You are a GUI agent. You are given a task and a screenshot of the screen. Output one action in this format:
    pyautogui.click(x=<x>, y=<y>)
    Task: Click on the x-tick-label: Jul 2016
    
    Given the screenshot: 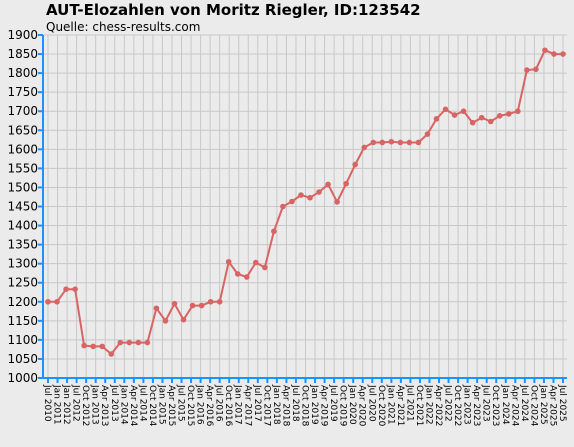 What is the action you would take?
    pyautogui.click(x=219, y=403)
    